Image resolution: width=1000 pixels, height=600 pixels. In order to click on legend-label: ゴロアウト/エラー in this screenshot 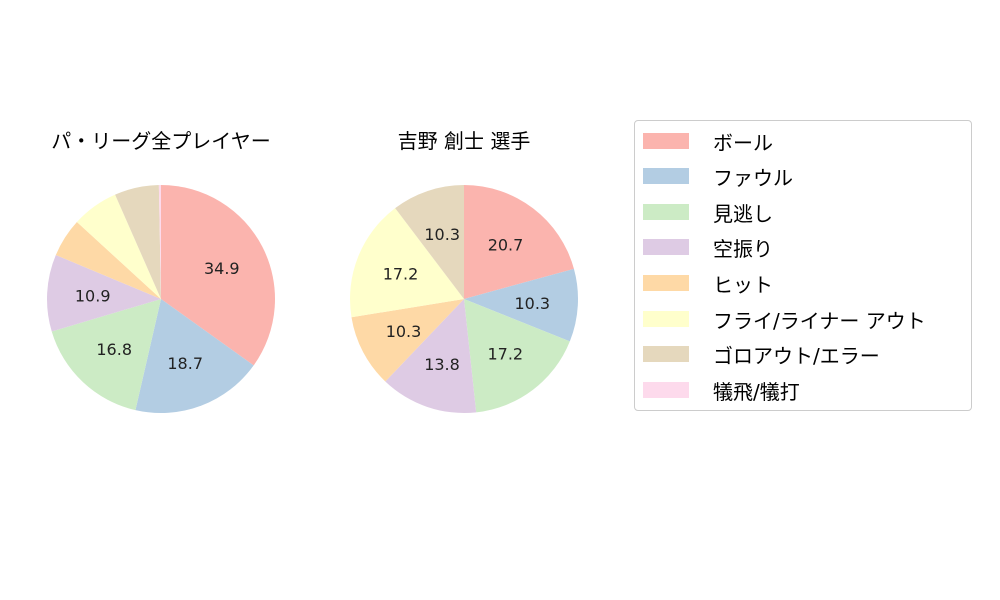, I will do `click(796, 355)`.